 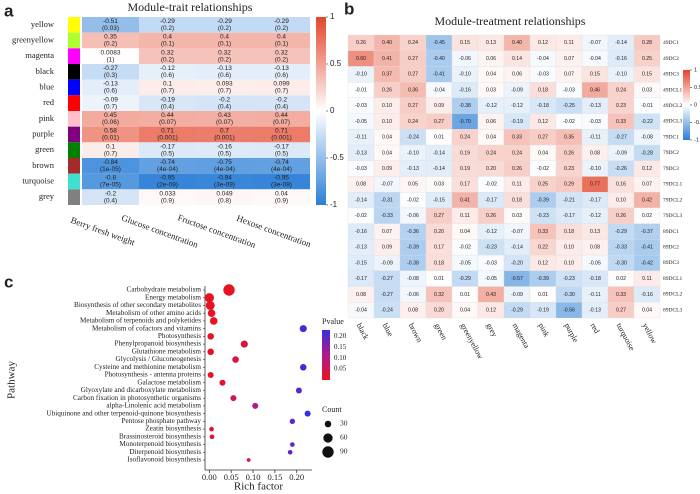 What do you see at coordinates (491, 295) in the screenshot?
I see `cell-value: 0.43` at bounding box center [491, 295].